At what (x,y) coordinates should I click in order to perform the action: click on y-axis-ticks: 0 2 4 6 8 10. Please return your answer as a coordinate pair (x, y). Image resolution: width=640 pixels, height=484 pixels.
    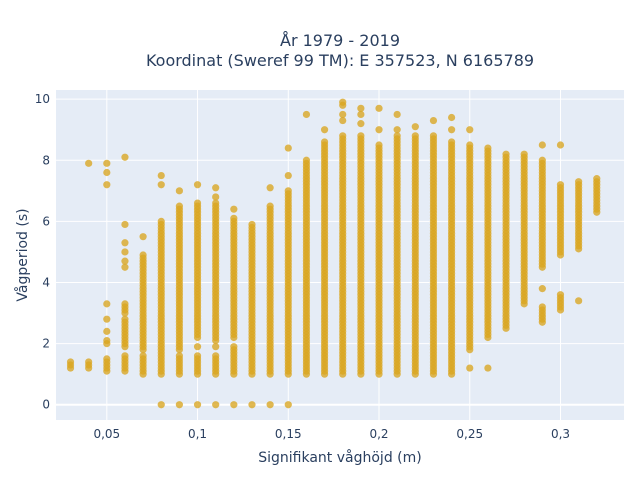
    Looking at the image, I should click on (42, 252).